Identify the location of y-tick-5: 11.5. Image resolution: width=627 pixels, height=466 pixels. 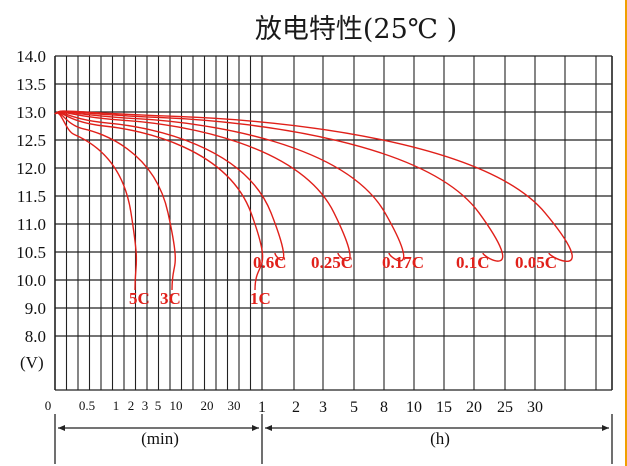
(31, 196).